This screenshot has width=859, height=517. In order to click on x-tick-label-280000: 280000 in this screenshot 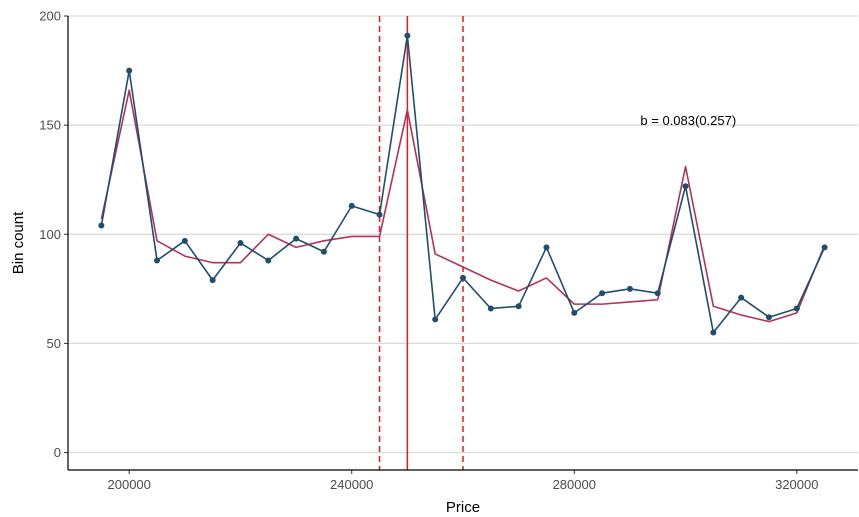, I will do `click(574, 484)`.